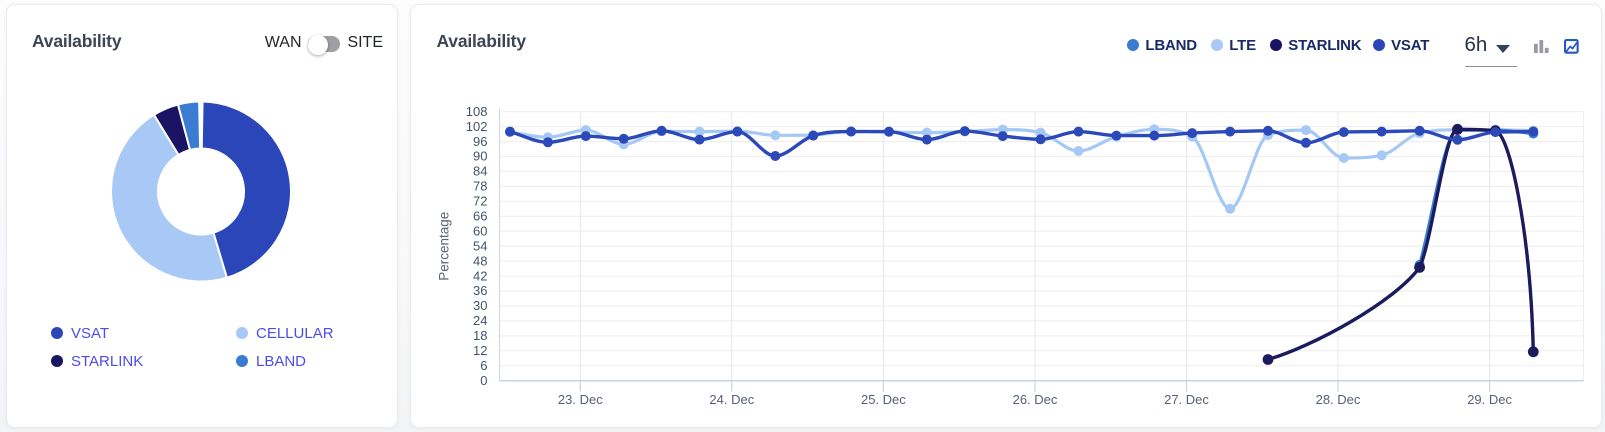 This screenshot has height=432, width=1605. I want to click on svg-text: 0, so click(483, 380).